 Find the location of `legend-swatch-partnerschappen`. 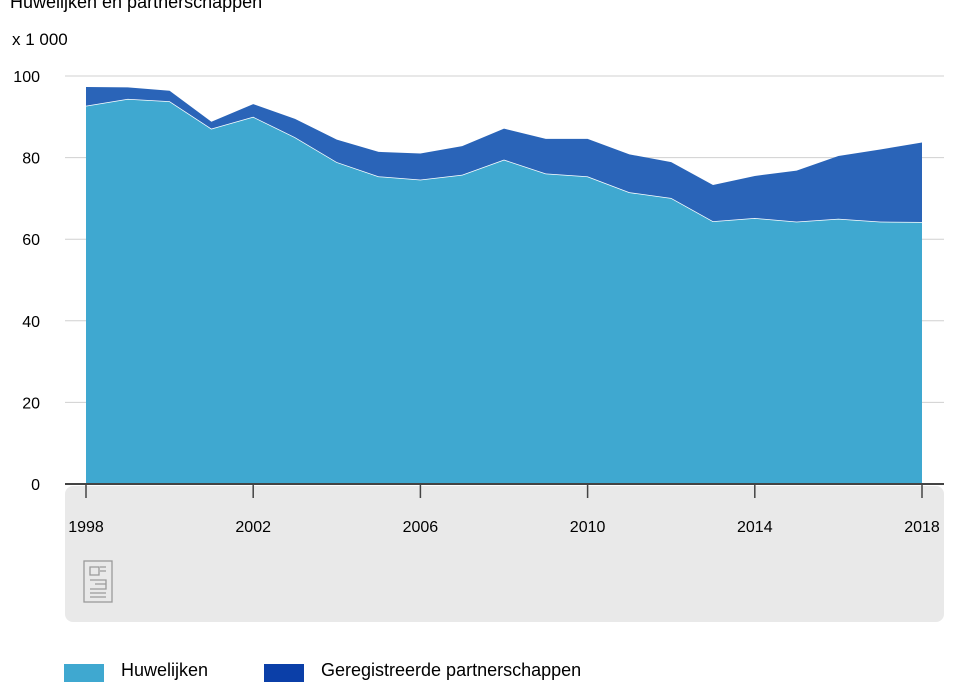

legend-swatch-partnerschappen is located at coordinates (284, 673).